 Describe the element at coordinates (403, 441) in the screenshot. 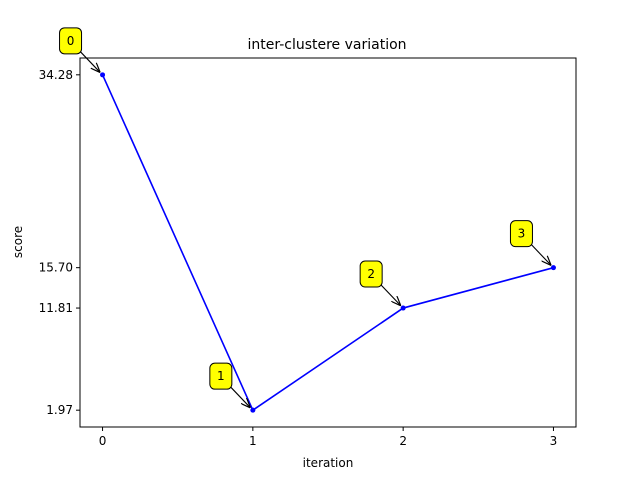

I see `x-tick-label: 2` at that location.